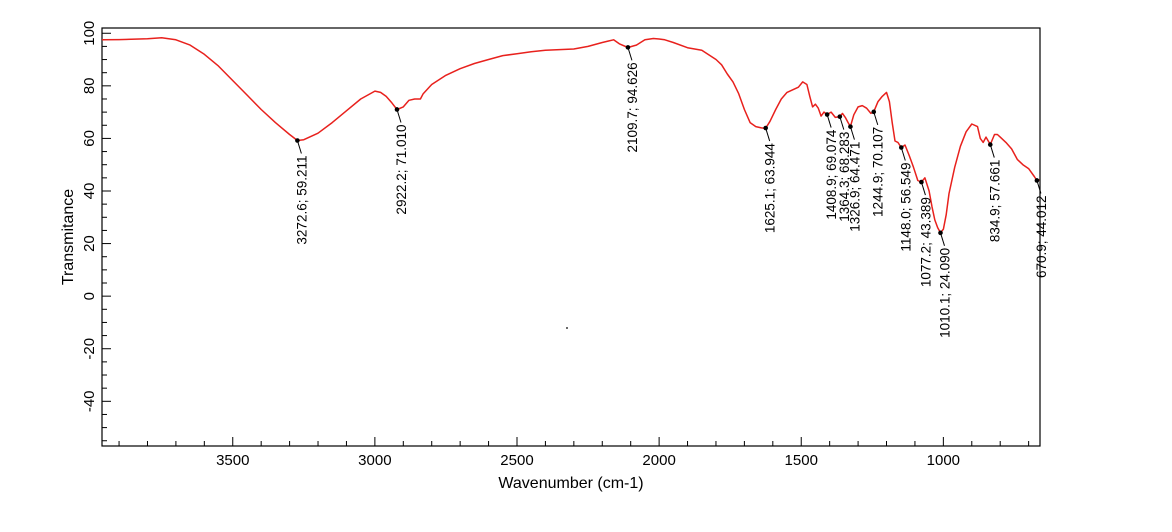 The height and width of the screenshot is (532, 1172). What do you see at coordinates (374, 460) in the screenshot?
I see `x-tick-label: 3000` at bounding box center [374, 460].